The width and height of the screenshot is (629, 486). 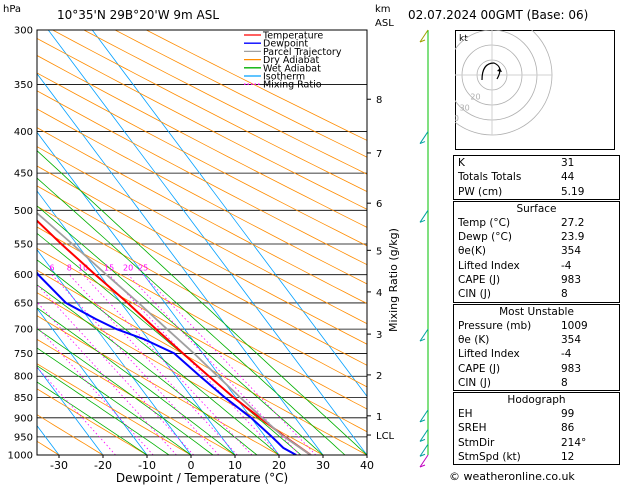 What do you see at coordinates (568, 163) in the screenshot?
I see `index-value: 31` at bounding box center [568, 163].